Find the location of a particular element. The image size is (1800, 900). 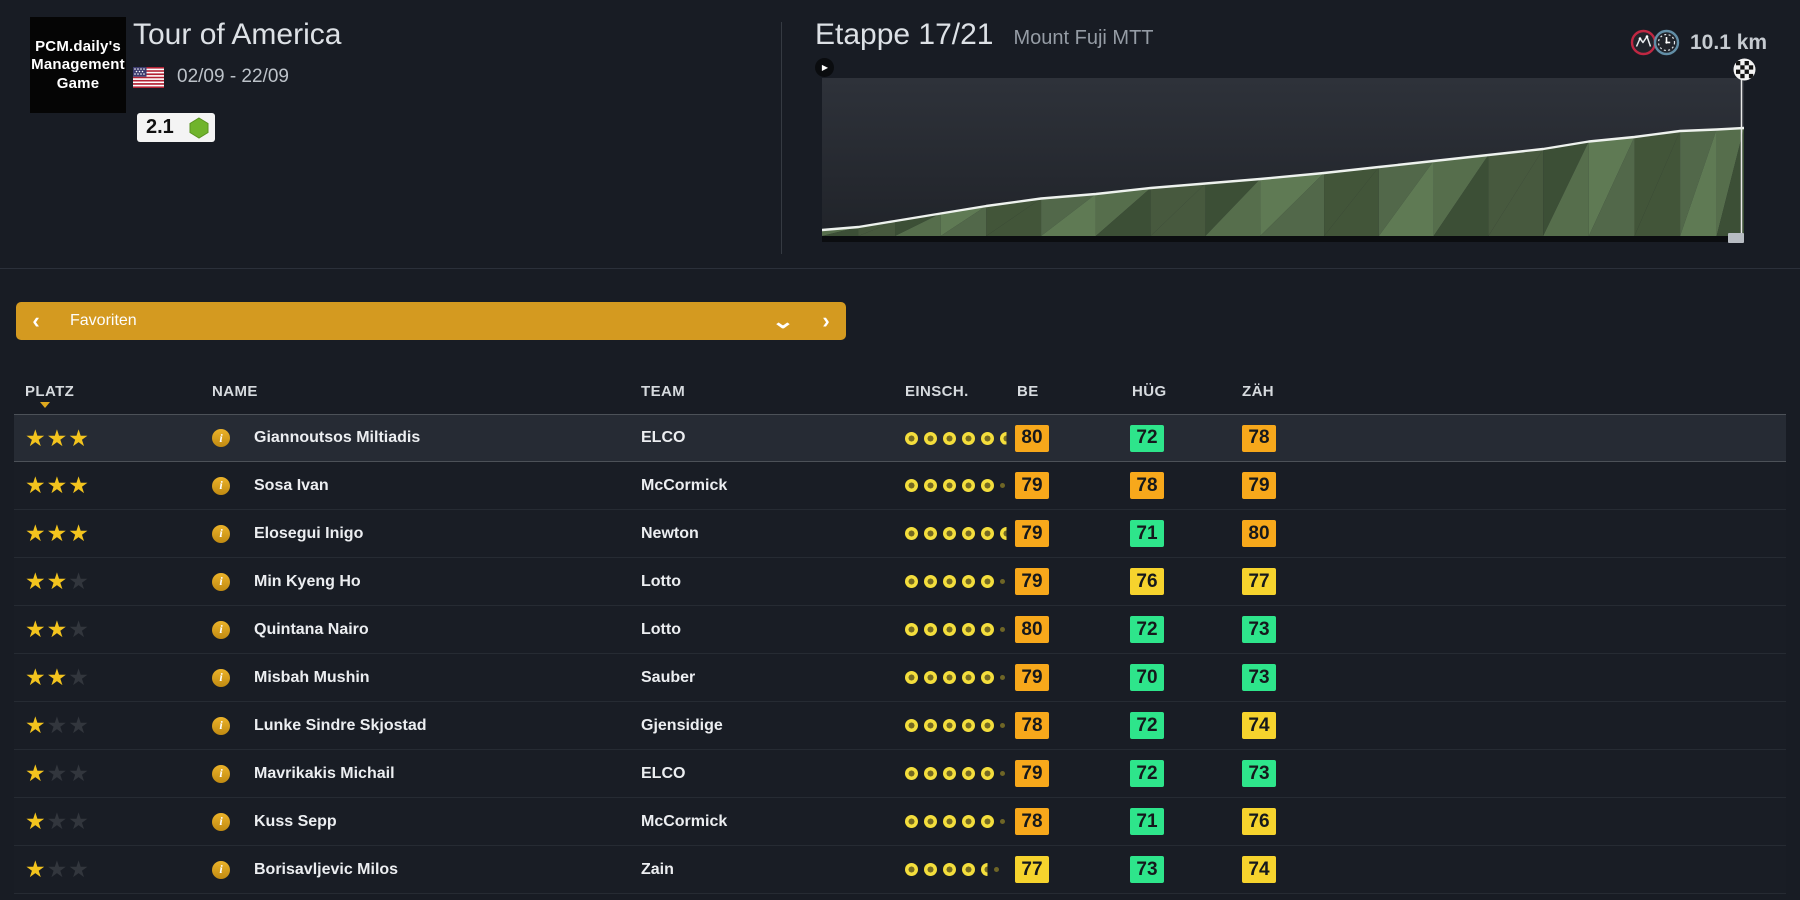

play-icon: ▶ is located at coordinates (824, 67).